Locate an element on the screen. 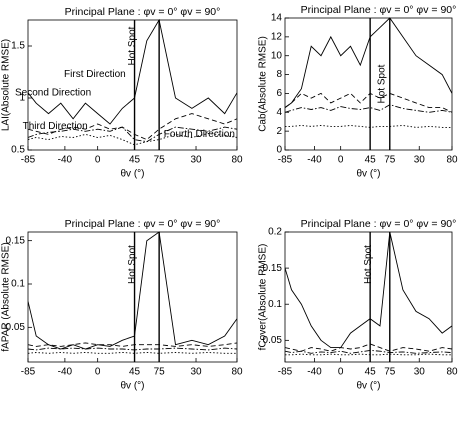 The width and height of the screenshot is (474, 446). y-tick-label: 8 is located at coordinates (279, 74).